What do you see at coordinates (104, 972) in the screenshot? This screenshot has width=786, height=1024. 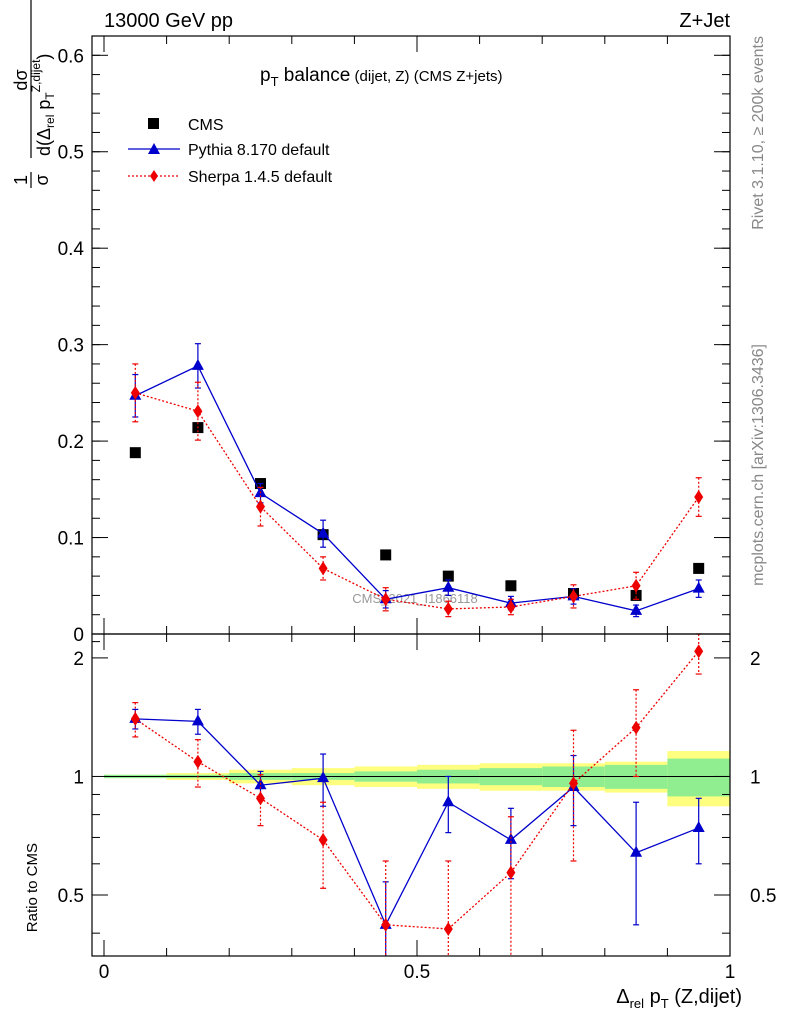 I see `x-tick-label: 0` at bounding box center [104, 972].